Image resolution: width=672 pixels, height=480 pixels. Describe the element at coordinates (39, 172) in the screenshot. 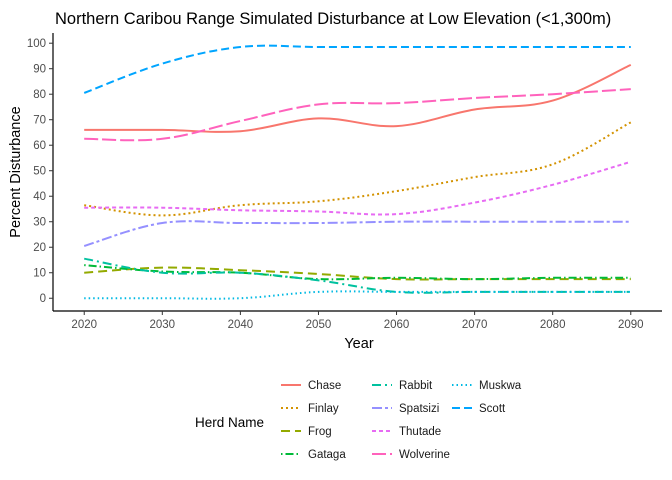

I see `y-tick-label: 50` at that location.